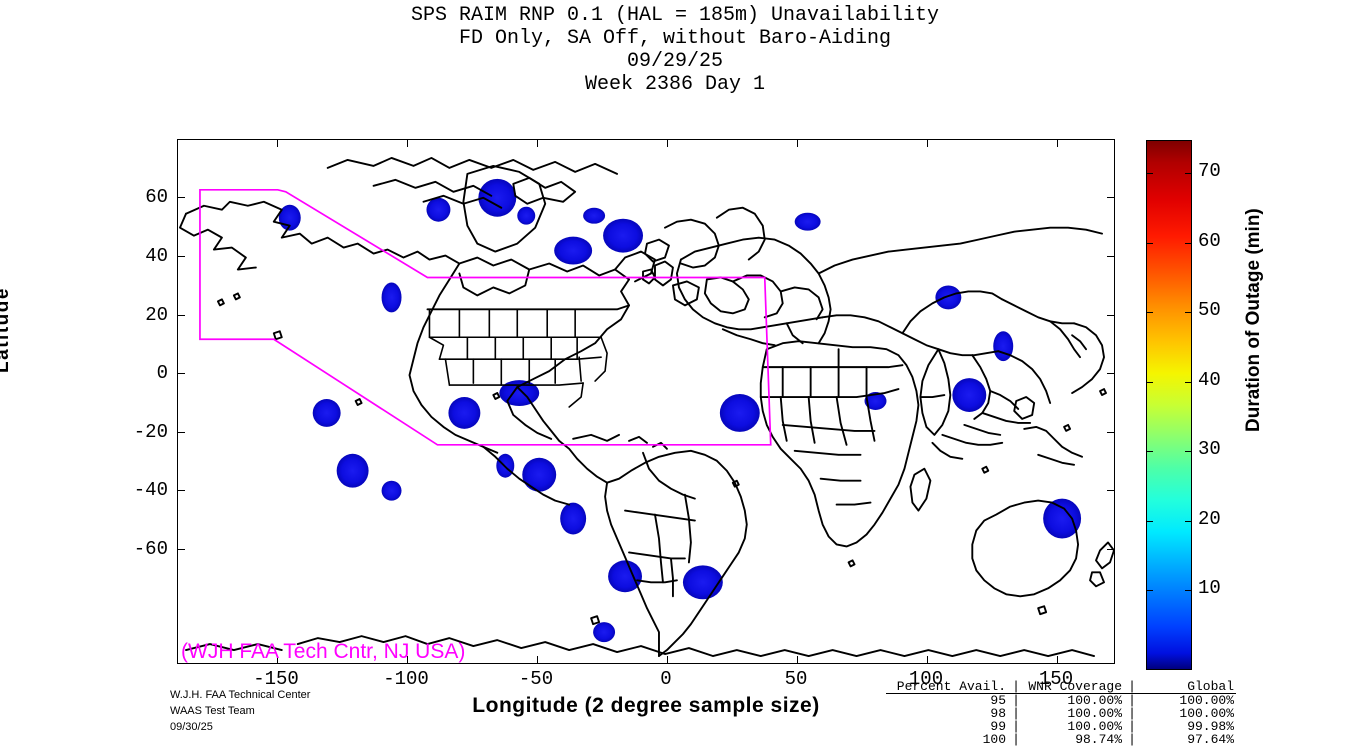 The image size is (1350, 750). I want to click on x-tick-top-m50, so click(537, 143).